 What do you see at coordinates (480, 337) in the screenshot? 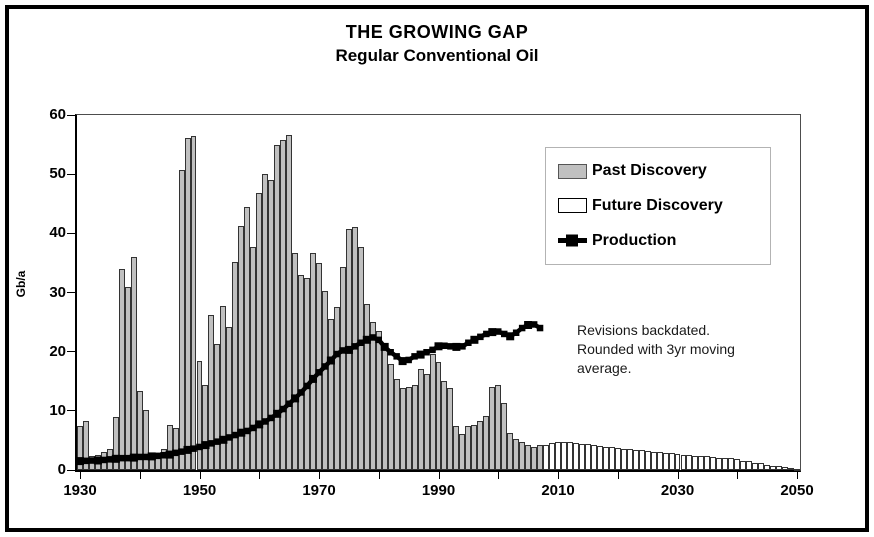
I see `production-marker-1997` at bounding box center [480, 337].